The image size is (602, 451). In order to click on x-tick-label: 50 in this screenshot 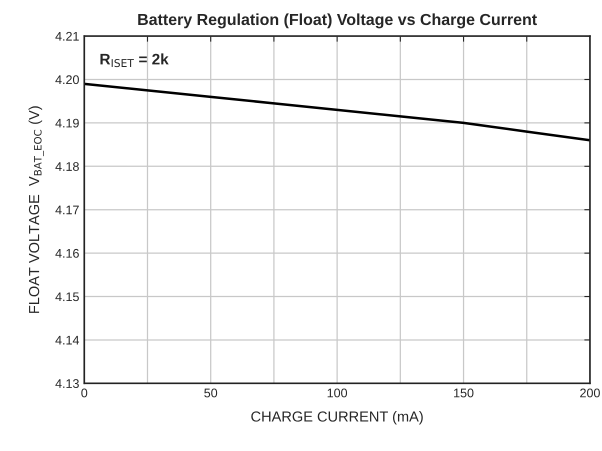, I will do `click(211, 393)`.